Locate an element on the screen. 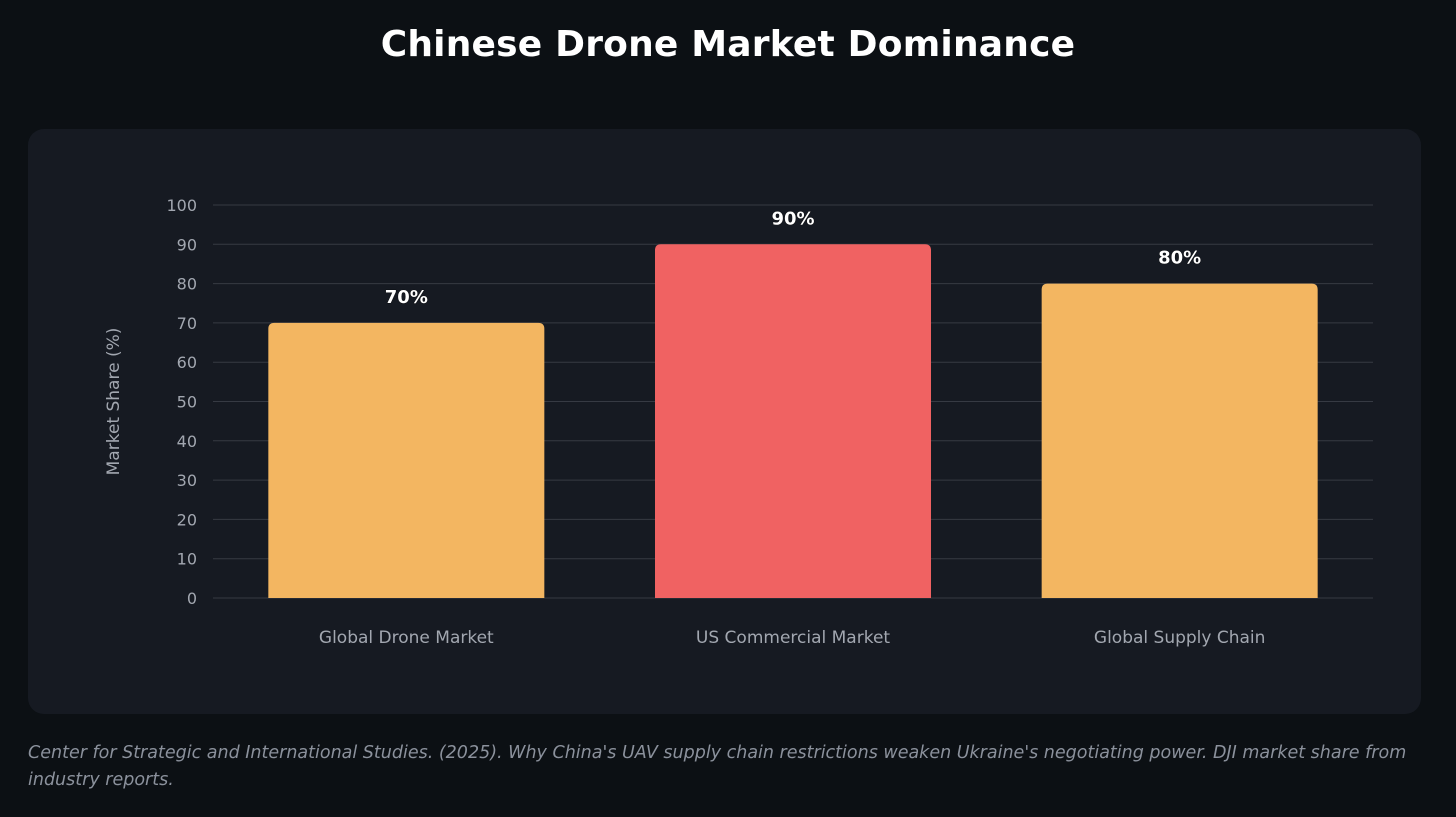  x-category-label: Global Drone Market is located at coordinates (406, 638).